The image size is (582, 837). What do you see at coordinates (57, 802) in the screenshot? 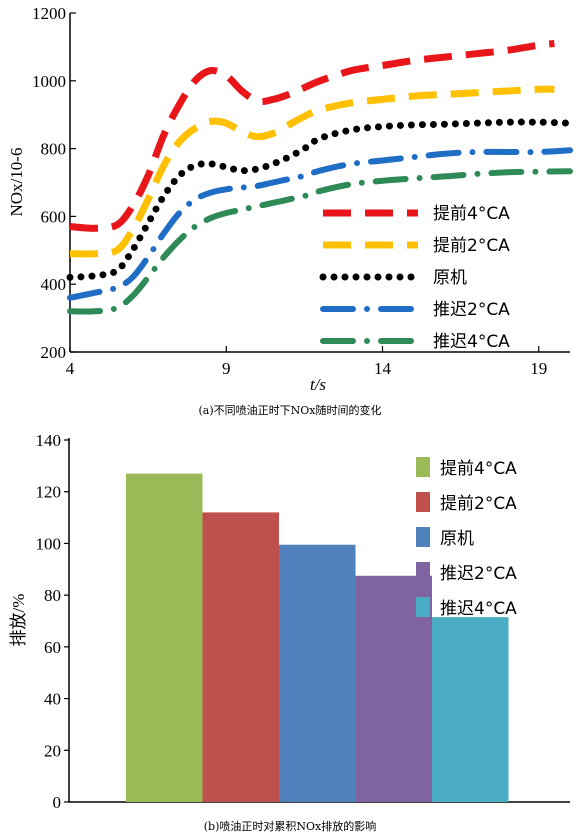
I see `y-tick-label-b: 0` at bounding box center [57, 802].